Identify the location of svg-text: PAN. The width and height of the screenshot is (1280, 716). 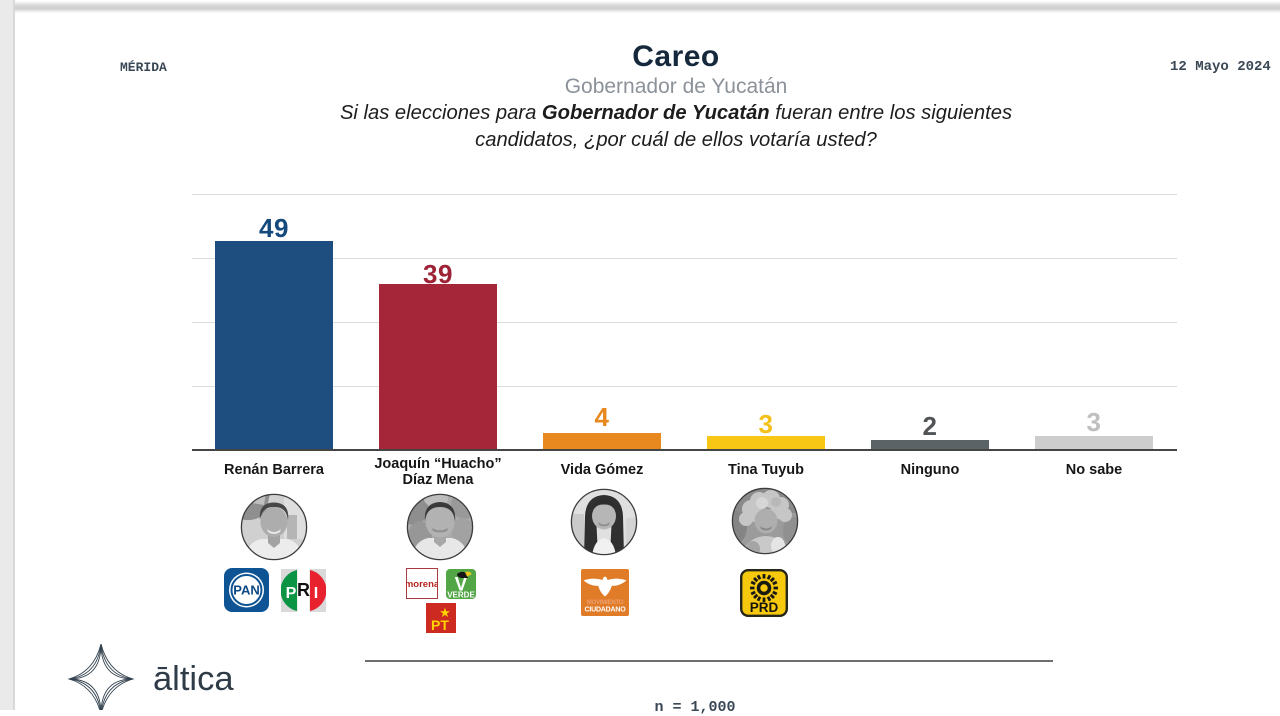
(246, 590).